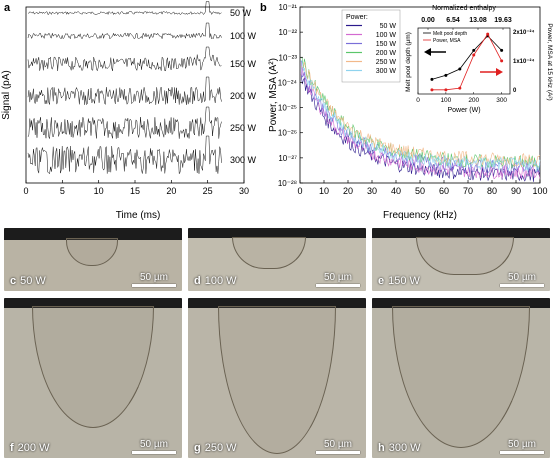  Describe the element at coordinates (273, 95) in the screenshot. I see `panel-b-ylabel: Power, MSA (A²)` at that location.